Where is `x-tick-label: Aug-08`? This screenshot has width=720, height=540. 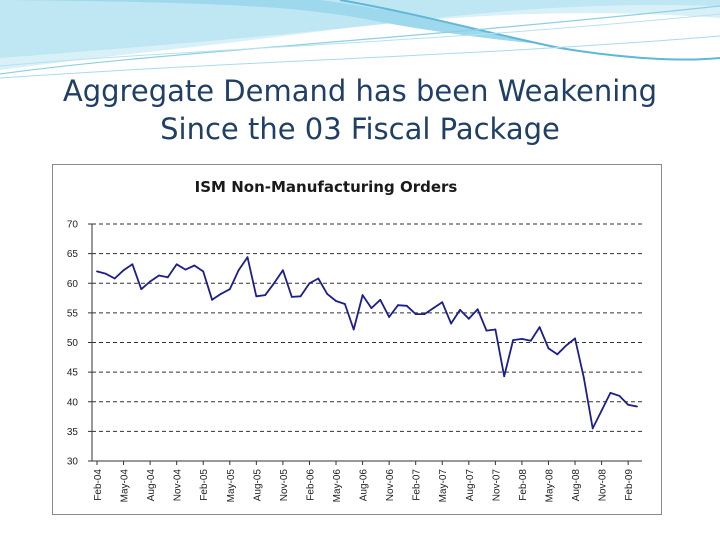
x-tick-label: Aug-08 is located at coordinates (576, 485).